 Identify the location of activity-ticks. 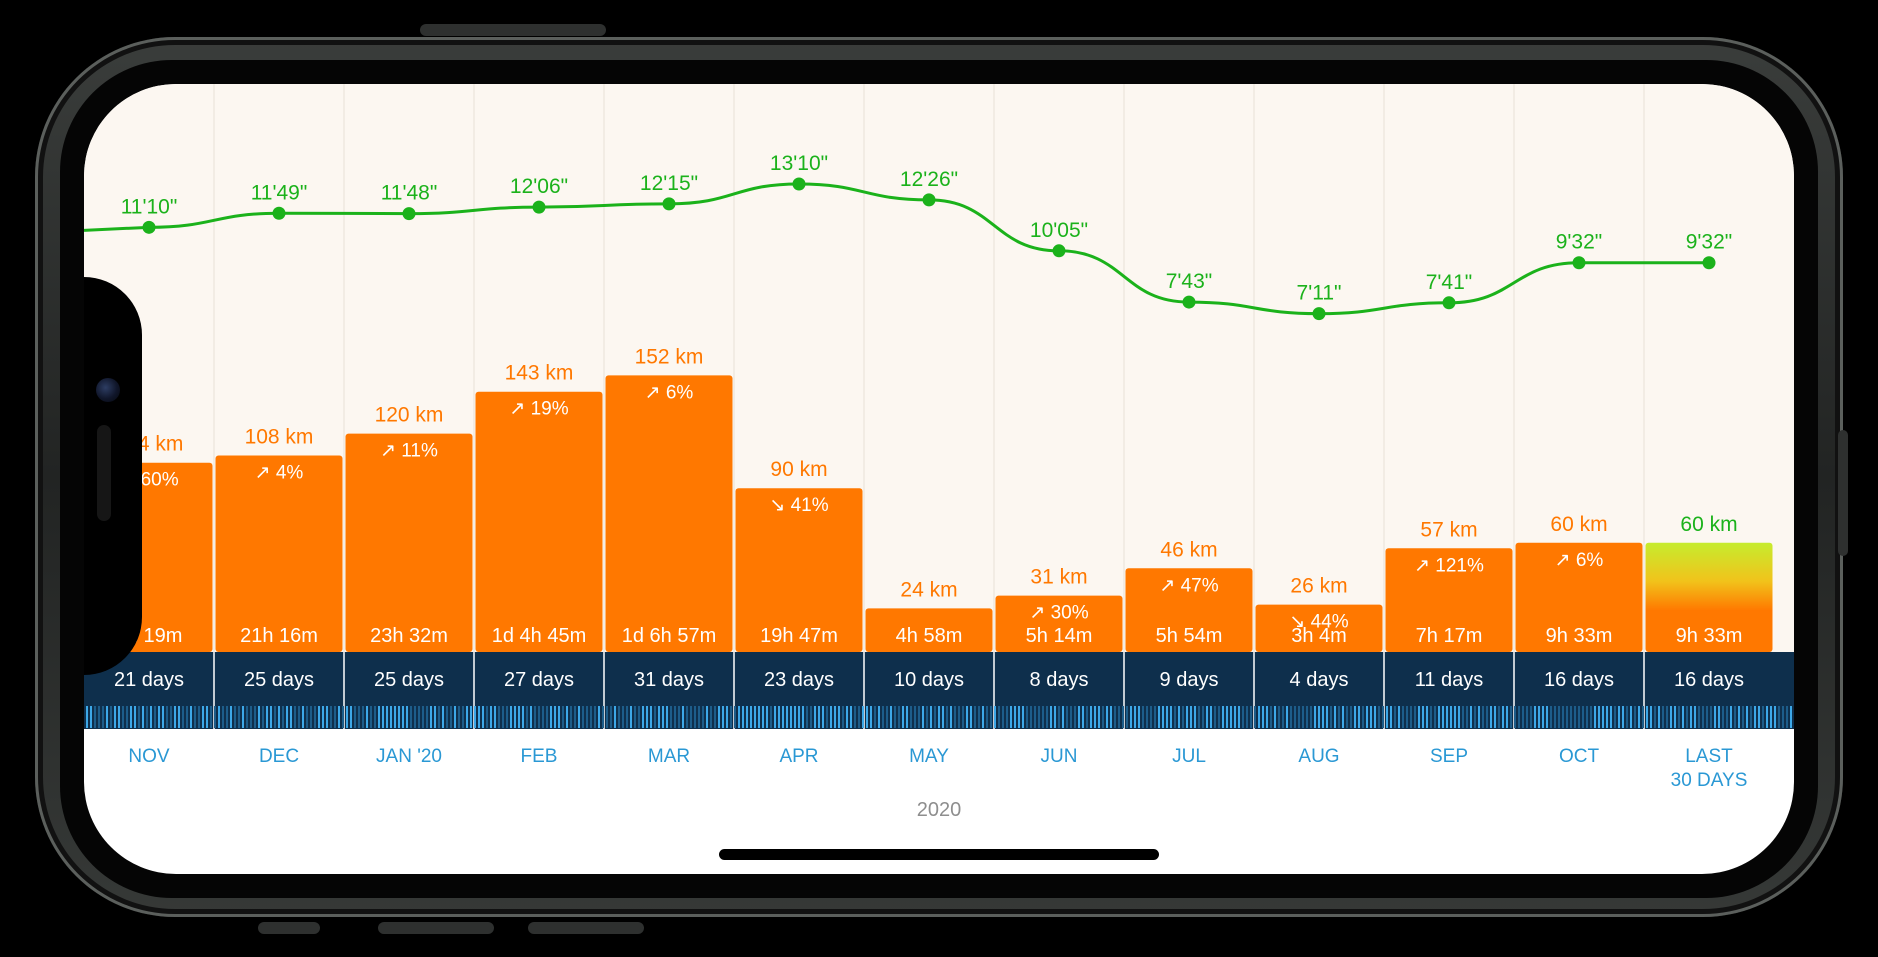
(939, 717).